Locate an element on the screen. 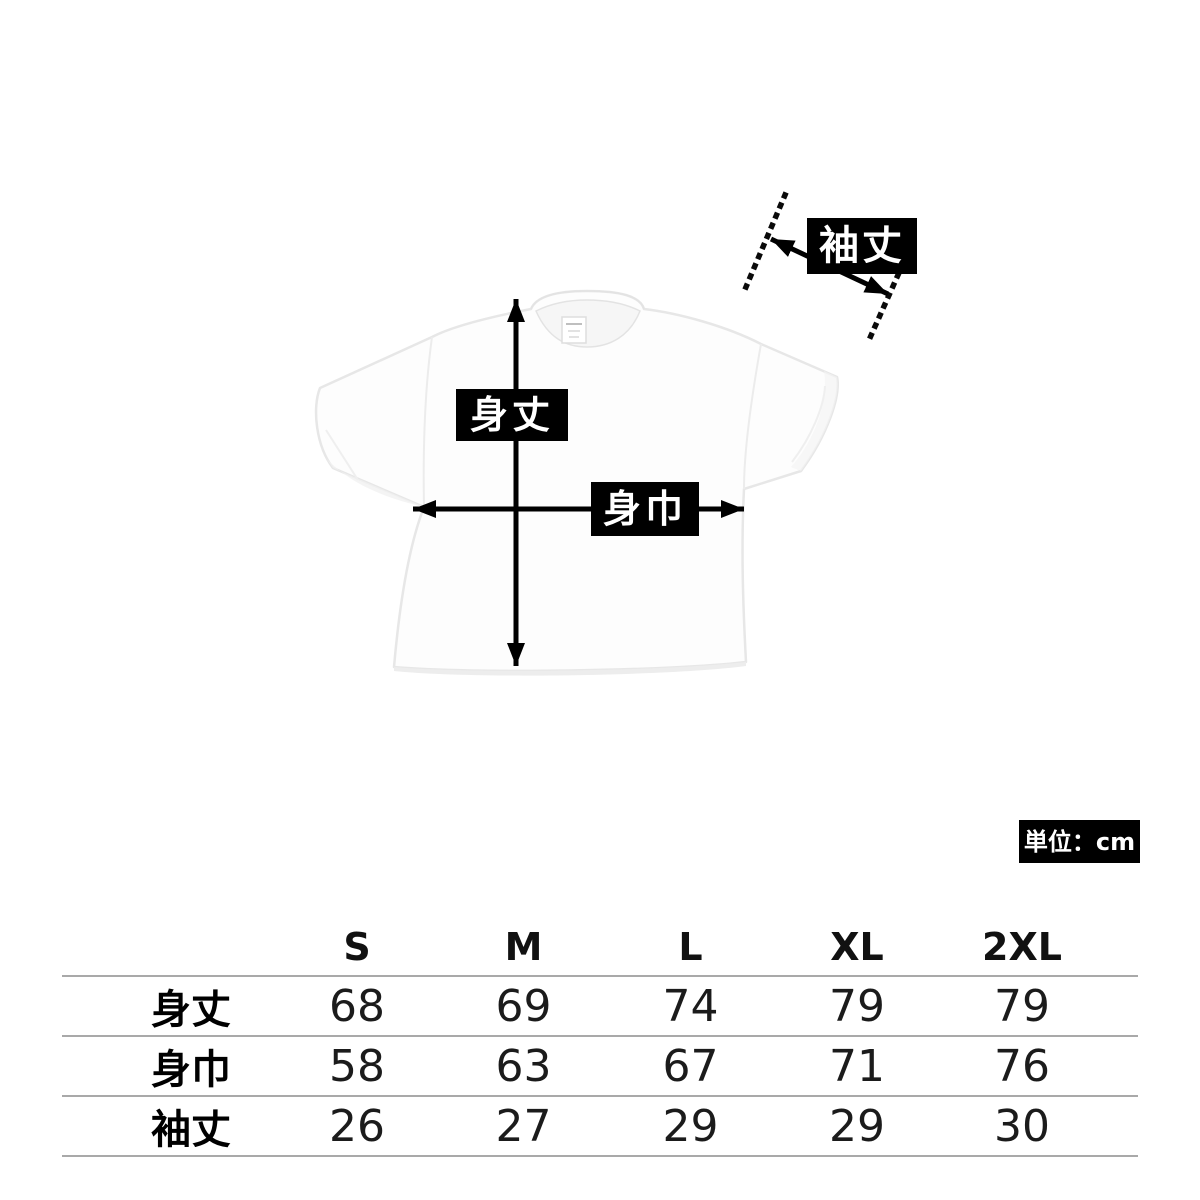 The width and height of the screenshot is (1200, 1200). right-armhole-seam is located at coordinates (752, 416).